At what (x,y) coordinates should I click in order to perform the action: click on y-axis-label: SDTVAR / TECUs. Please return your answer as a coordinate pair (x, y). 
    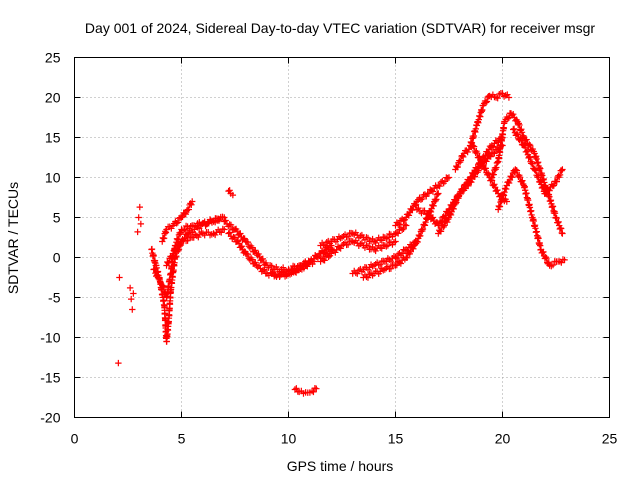
    Looking at the image, I should click on (13, 238).